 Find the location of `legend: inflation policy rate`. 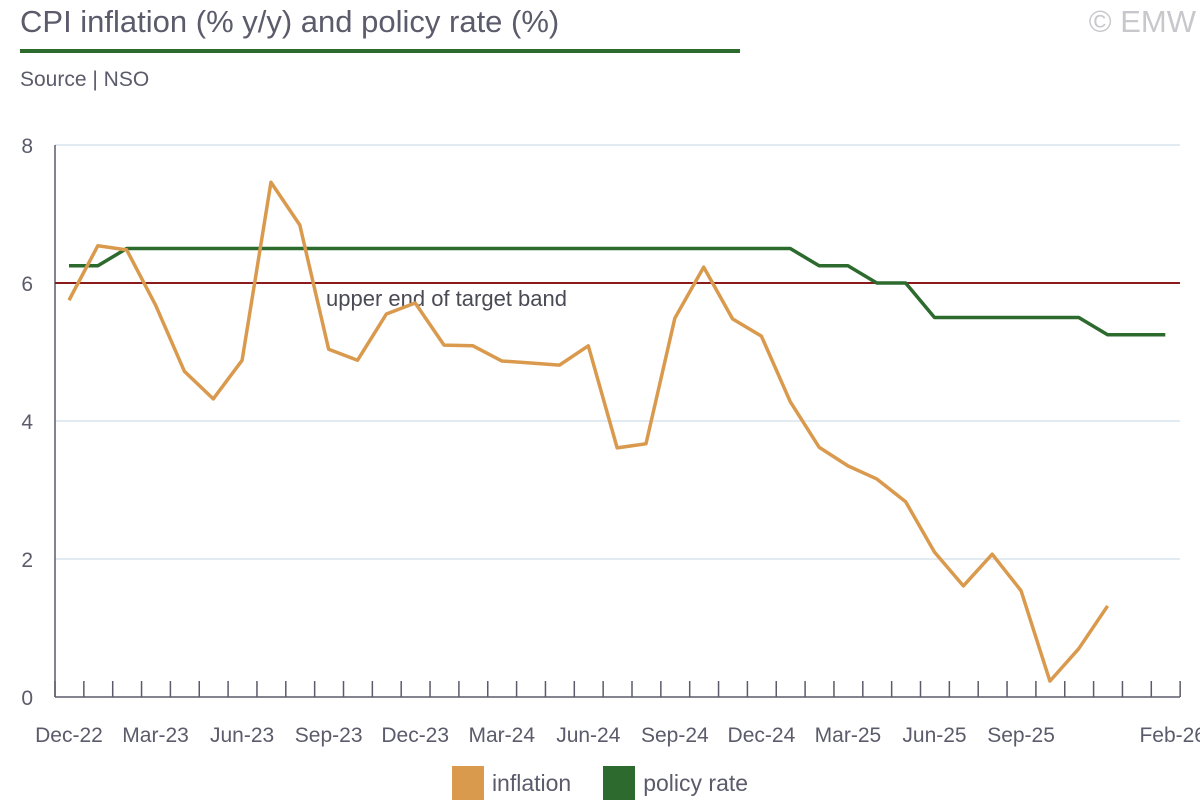

legend: inflation policy rate is located at coordinates (600, 783).